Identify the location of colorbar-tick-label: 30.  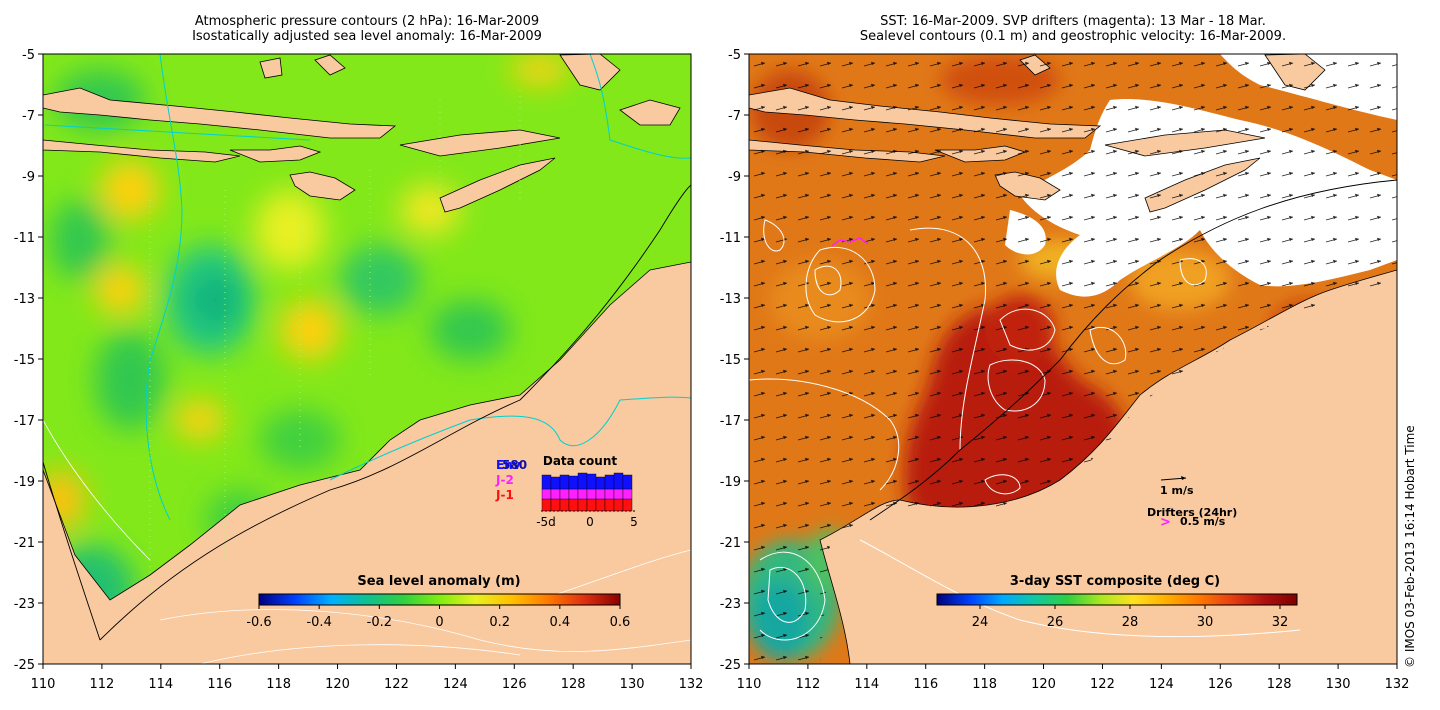
(1205, 622).